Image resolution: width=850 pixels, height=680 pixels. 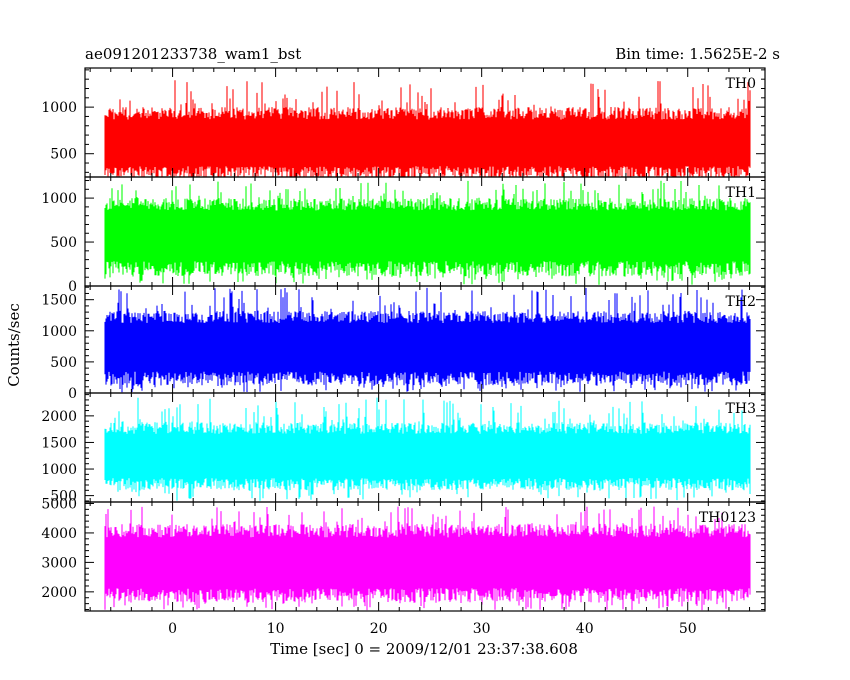 I want to click on bin-time-title: Bin time: 1.5625E-2 s, so click(x=697, y=54).